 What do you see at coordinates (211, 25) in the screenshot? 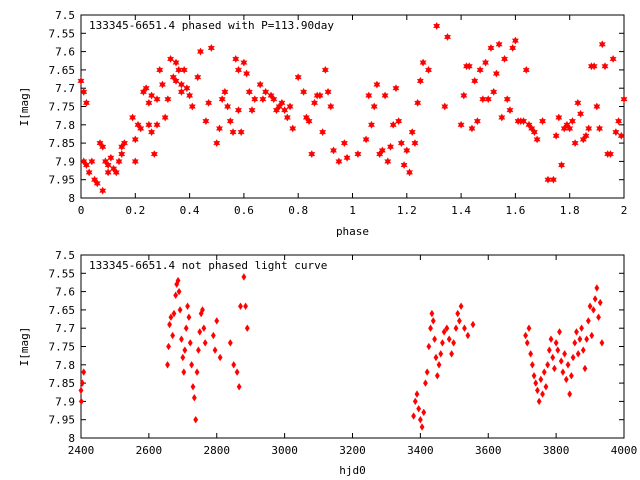
I see `chart-title: 133345-6651.4 phased with P=113.90day` at bounding box center [211, 25].